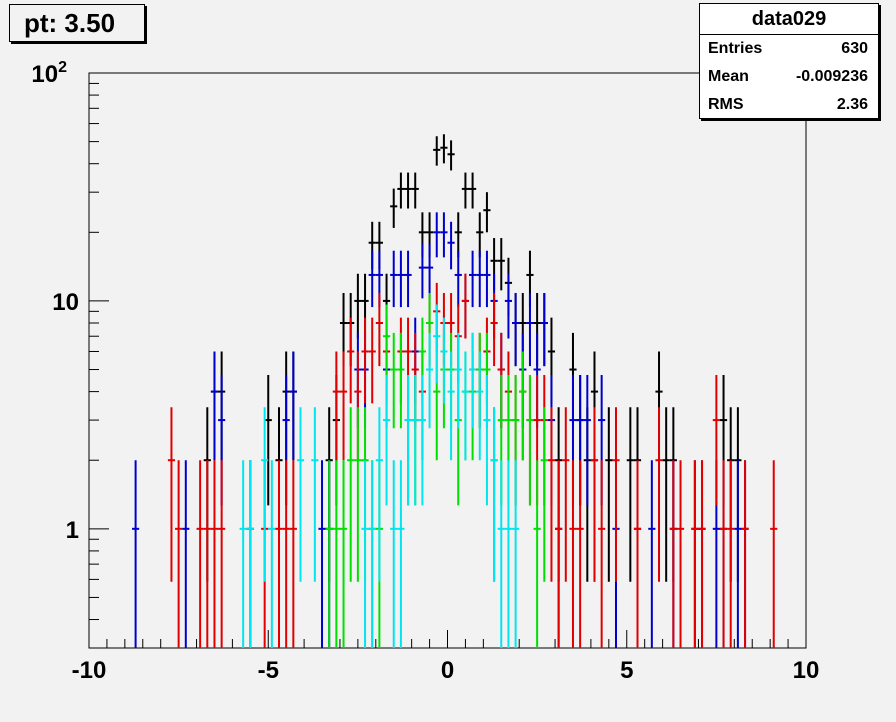  I want to click on x-tick-label: 5, so click(626, 670).